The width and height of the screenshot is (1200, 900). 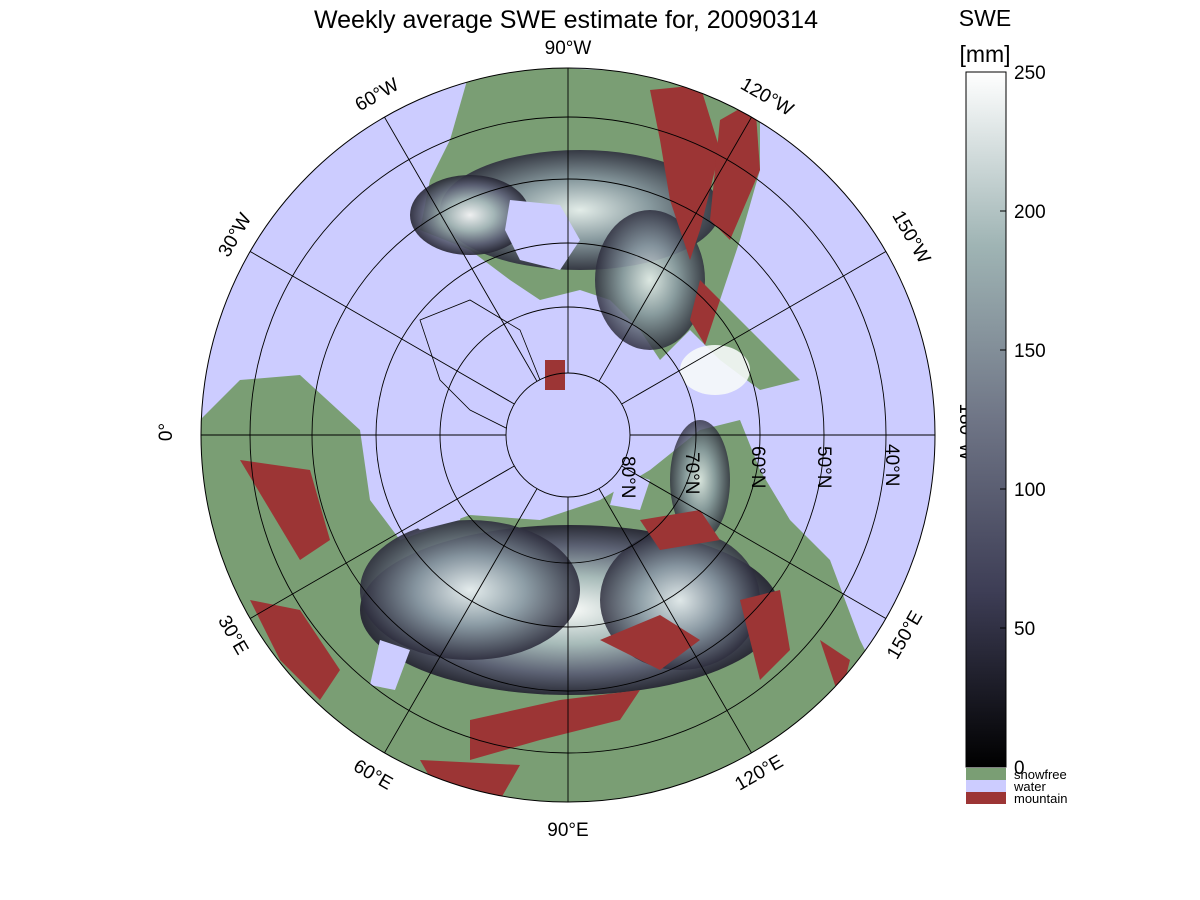 What do you see at coordinates (1030, 351) in the screenshot?
I see `colorbar-tick-label: 150` at bounding box center [1030, 351].